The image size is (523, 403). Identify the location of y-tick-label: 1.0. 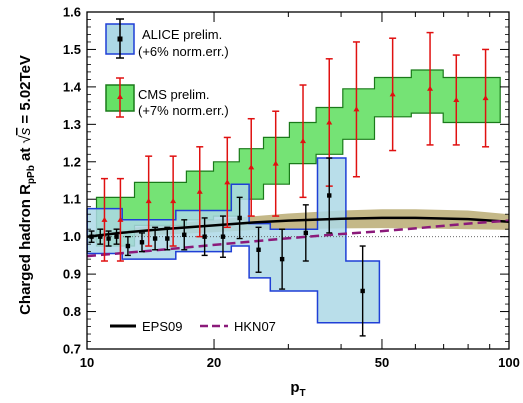
(72, 236).